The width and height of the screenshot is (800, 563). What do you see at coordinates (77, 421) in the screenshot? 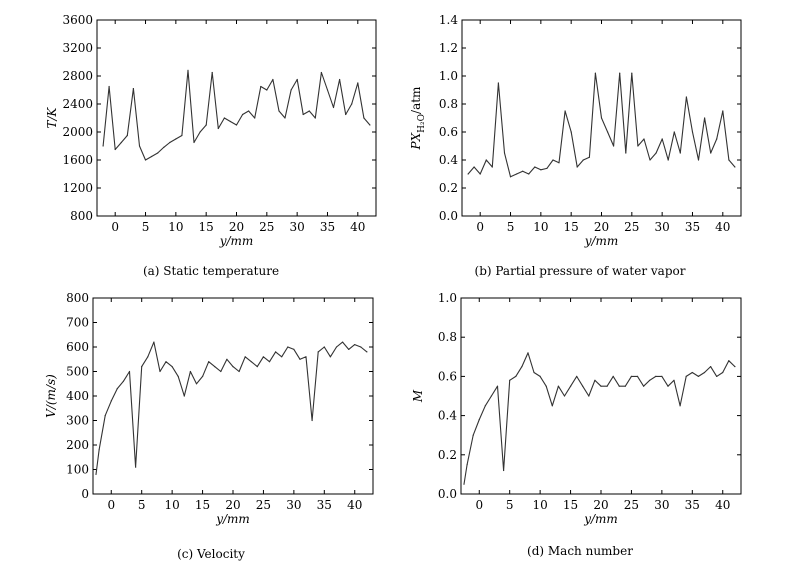
I see `y-tick-label: 300` at bounding box center [77, 421].